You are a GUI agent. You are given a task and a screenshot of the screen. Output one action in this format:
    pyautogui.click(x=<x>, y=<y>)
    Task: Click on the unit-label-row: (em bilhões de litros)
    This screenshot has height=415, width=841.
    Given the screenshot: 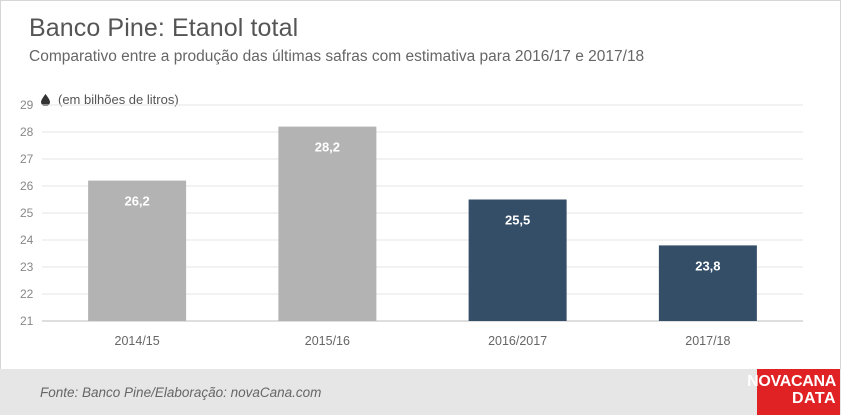 What is the action you would take?
    pyautogui.click(x=110, y=99)
    